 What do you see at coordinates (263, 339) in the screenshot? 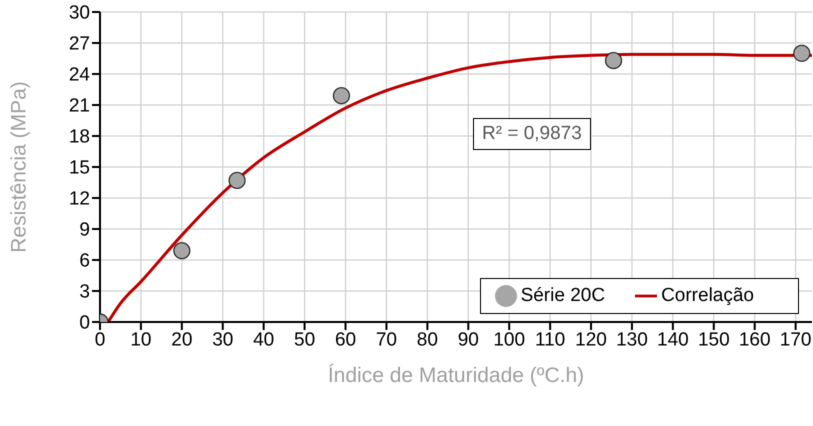
I see `x-tick-label: 40` at bounding box center [263, 339].